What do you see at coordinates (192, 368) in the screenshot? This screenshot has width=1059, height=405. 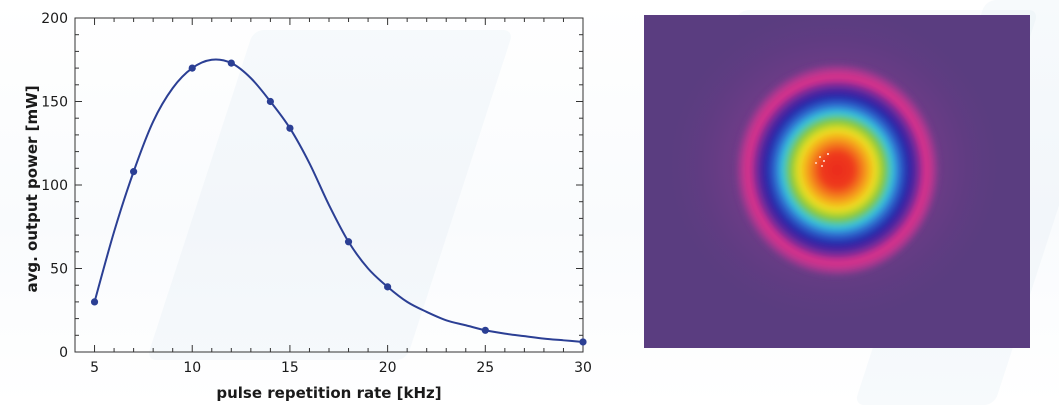 I see `x-tick-label: 10` at bounding box center [192, 368].